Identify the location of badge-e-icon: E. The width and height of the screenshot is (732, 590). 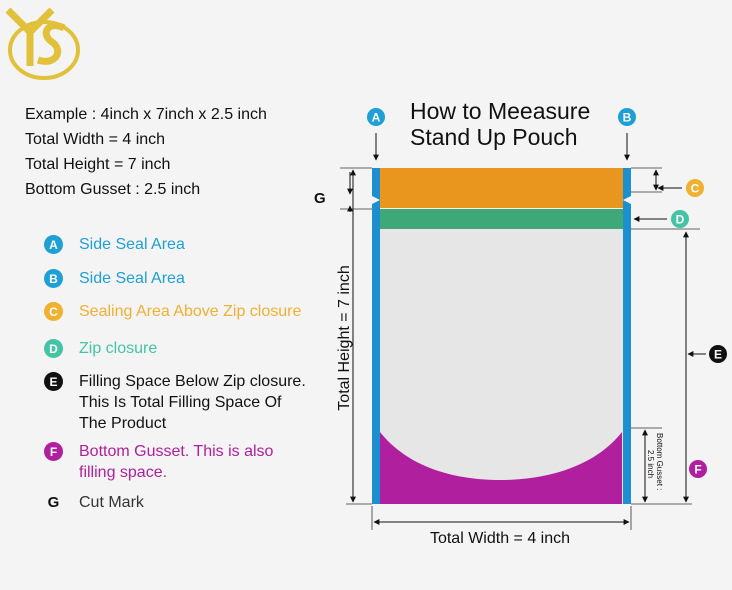
(53, 381).